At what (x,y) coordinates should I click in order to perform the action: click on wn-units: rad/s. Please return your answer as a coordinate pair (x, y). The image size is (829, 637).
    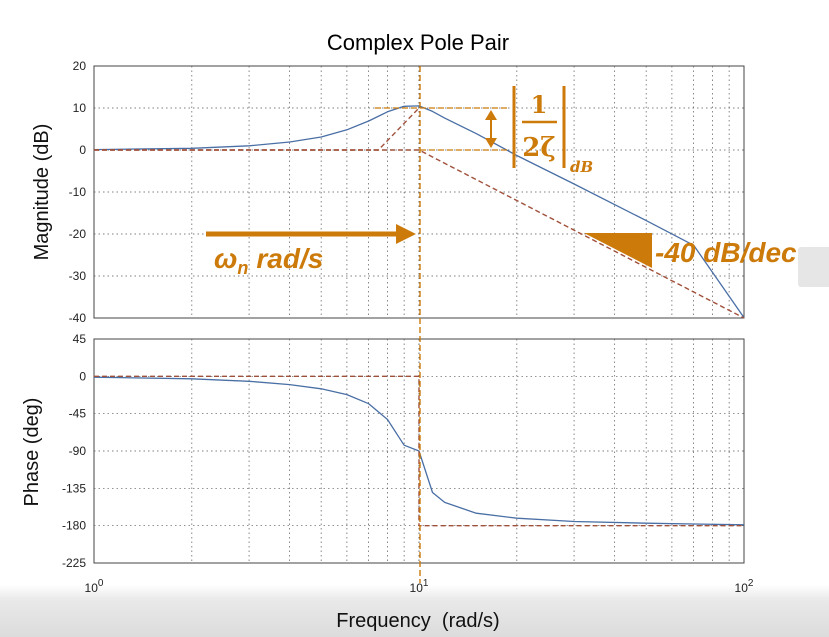
    Looking at the image, I should click on (289, 258).